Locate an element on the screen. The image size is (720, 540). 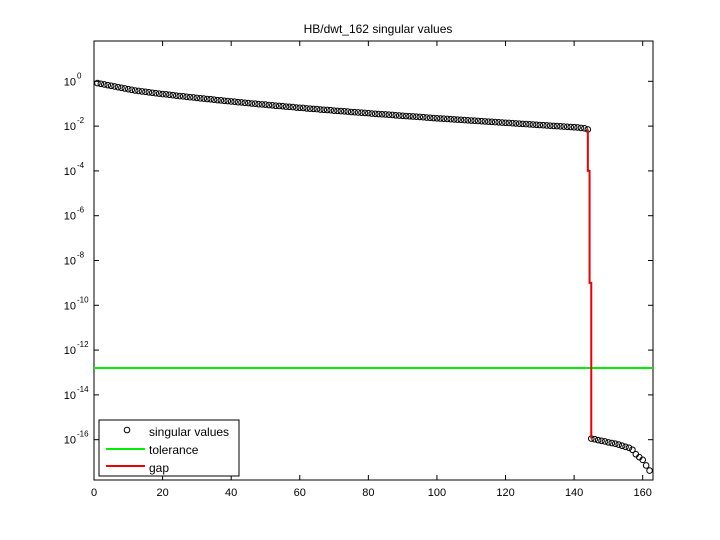
x-tick-label: 160 is located at coordinates (643, 493).